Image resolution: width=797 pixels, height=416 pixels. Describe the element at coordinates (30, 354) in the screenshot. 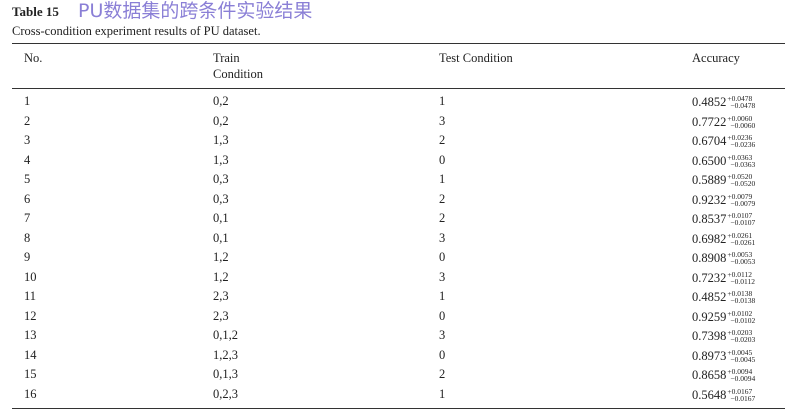

I see `table-cell: 14` at that location.